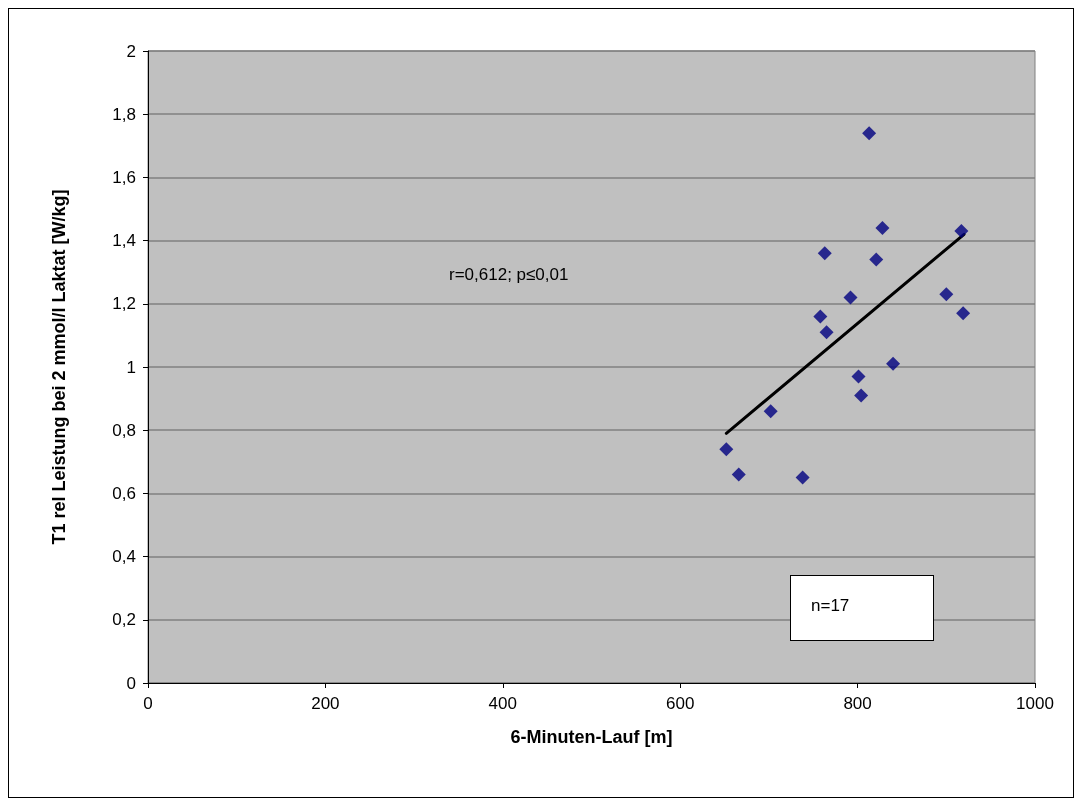  What do you see at coordinates (131, 683) in the screenshot?
I see `y-tick-label: 0` at bounding box center [131, 683].